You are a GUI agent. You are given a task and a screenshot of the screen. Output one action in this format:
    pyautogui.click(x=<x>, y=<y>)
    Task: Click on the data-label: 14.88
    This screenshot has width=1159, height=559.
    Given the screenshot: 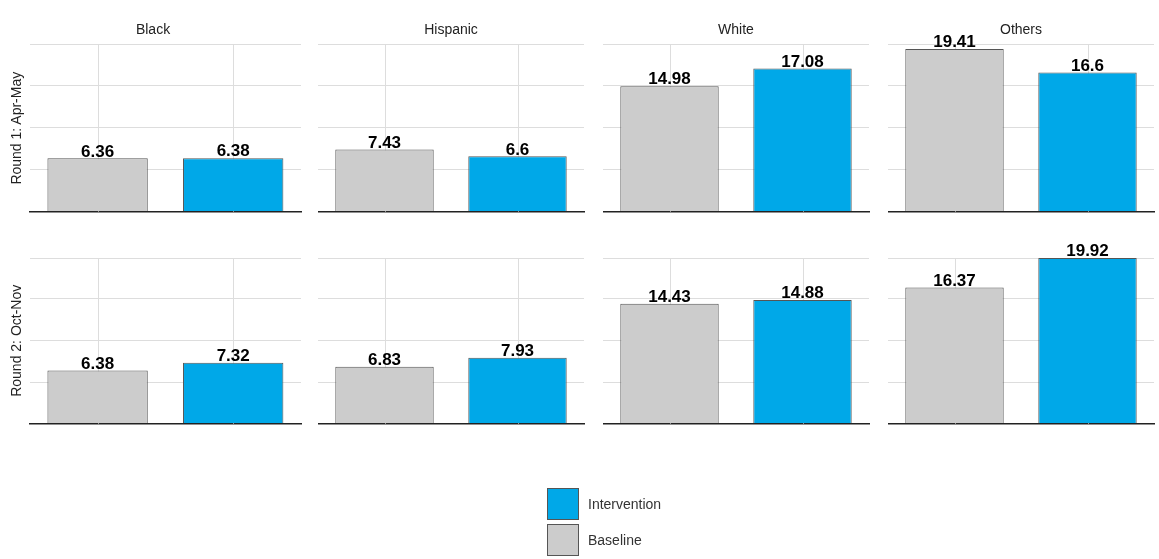 What is the action you would take?
    pyautogui.click(x=802, y=293)
    